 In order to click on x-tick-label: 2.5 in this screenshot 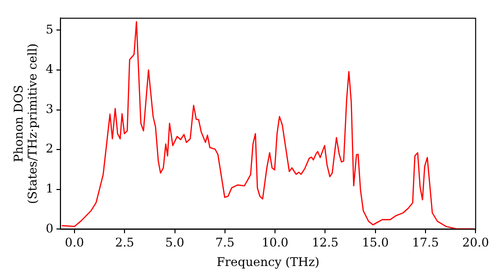, I will do `click(124, 243)`.